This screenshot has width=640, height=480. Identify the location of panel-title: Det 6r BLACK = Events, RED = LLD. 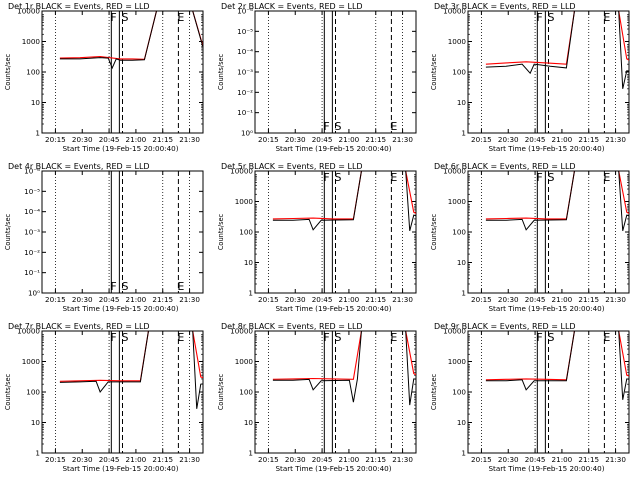
(505, 166).